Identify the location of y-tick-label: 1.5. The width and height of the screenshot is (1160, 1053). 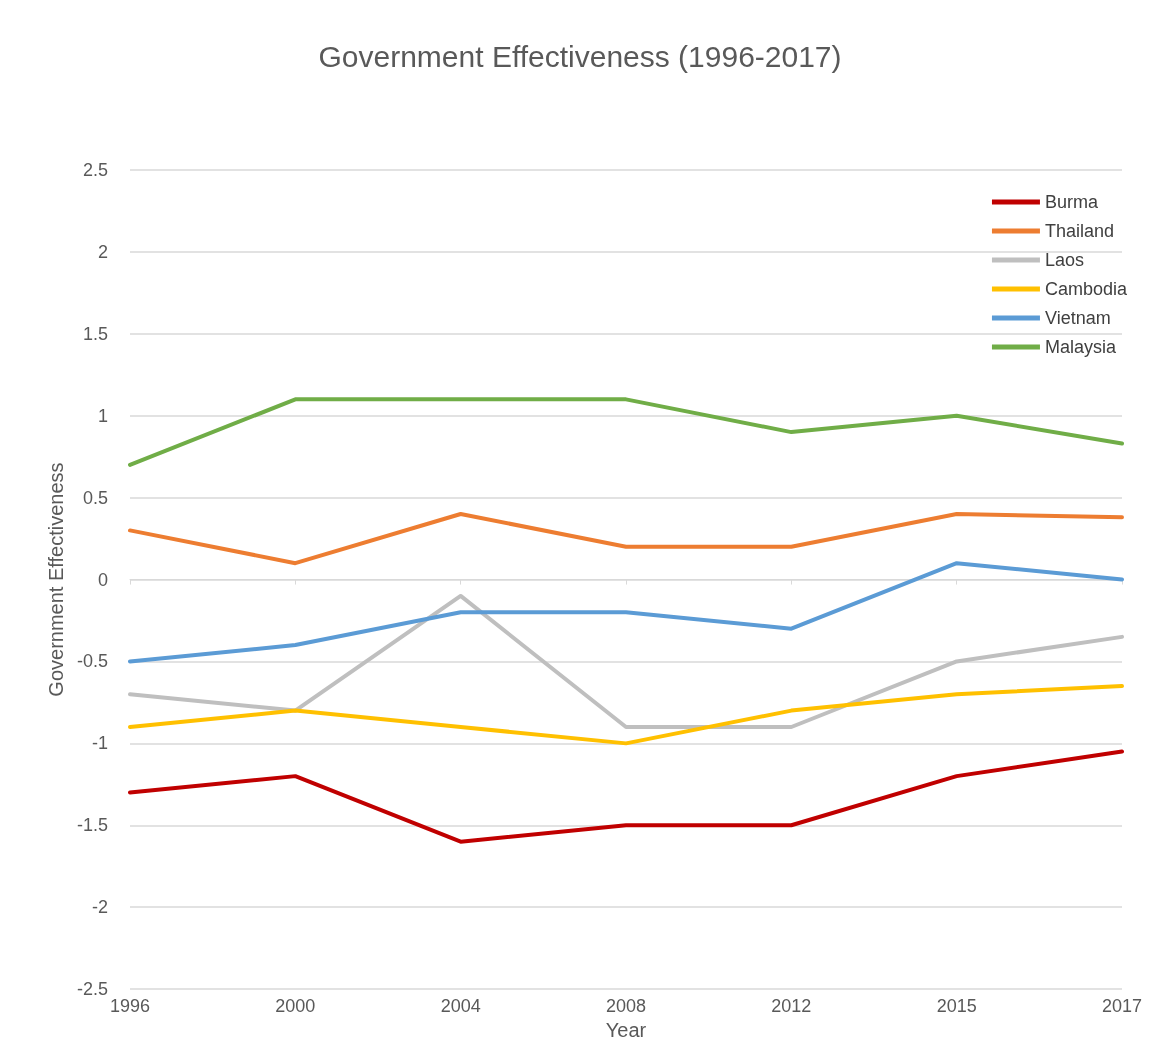
(95, 333).